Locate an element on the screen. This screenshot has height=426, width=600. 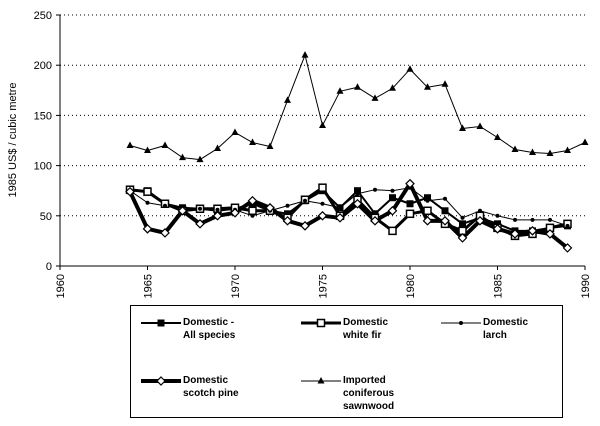
legend-item: Domestic - All species is located at coordinates (192, 329).